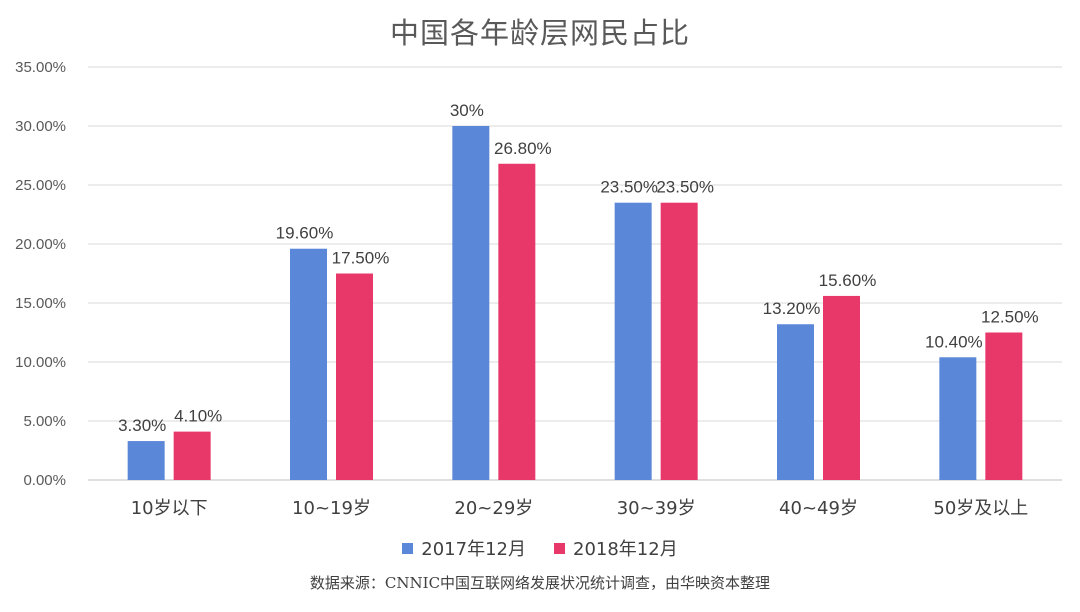 The image size is (1080, 612). What do you see at coordinates (331, 508) in the screenshot?
I see `x-tick-label: 10~19岁` at bounding box center [331, 508].